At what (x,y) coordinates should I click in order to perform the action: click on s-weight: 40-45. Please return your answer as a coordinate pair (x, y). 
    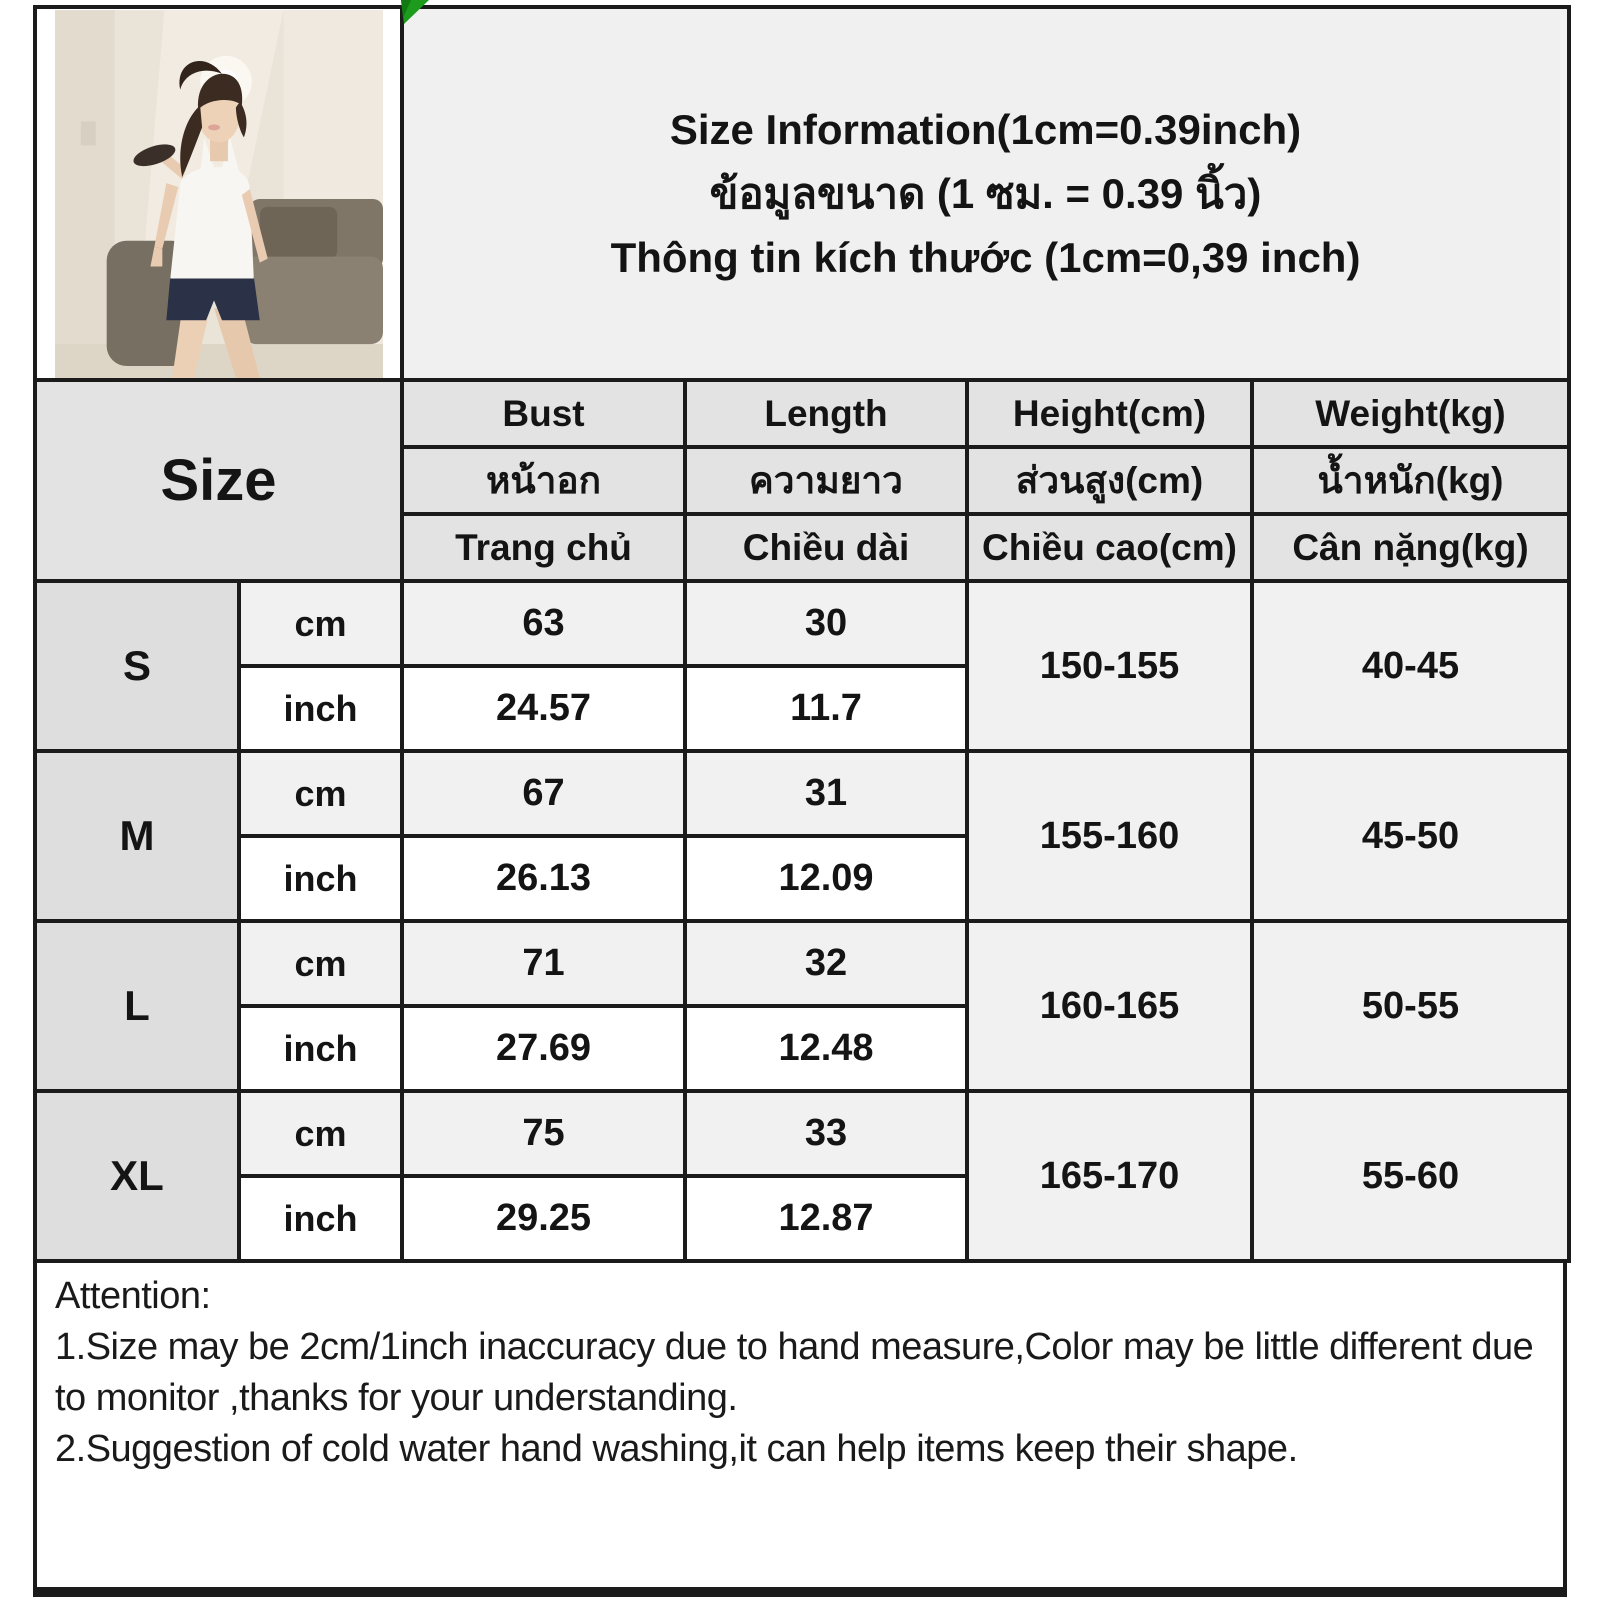
    Looking at the image, I should click on (1410, 666).